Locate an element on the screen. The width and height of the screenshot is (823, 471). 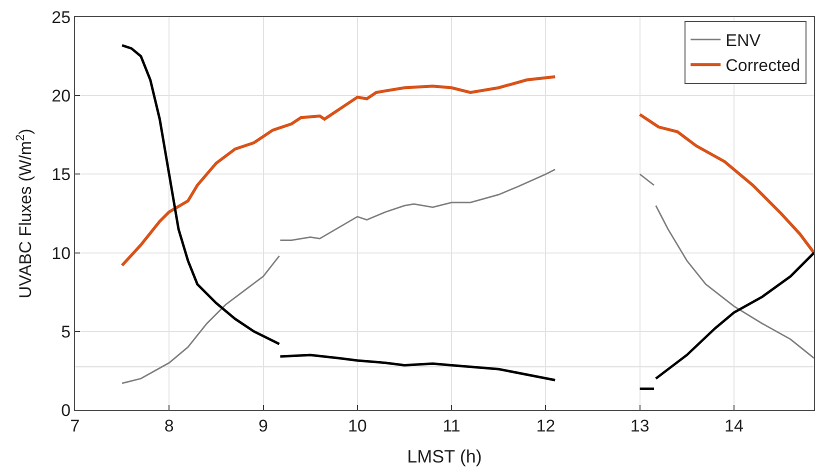
x-axis-title: LMST (h) is located at coordinates (444, 456).